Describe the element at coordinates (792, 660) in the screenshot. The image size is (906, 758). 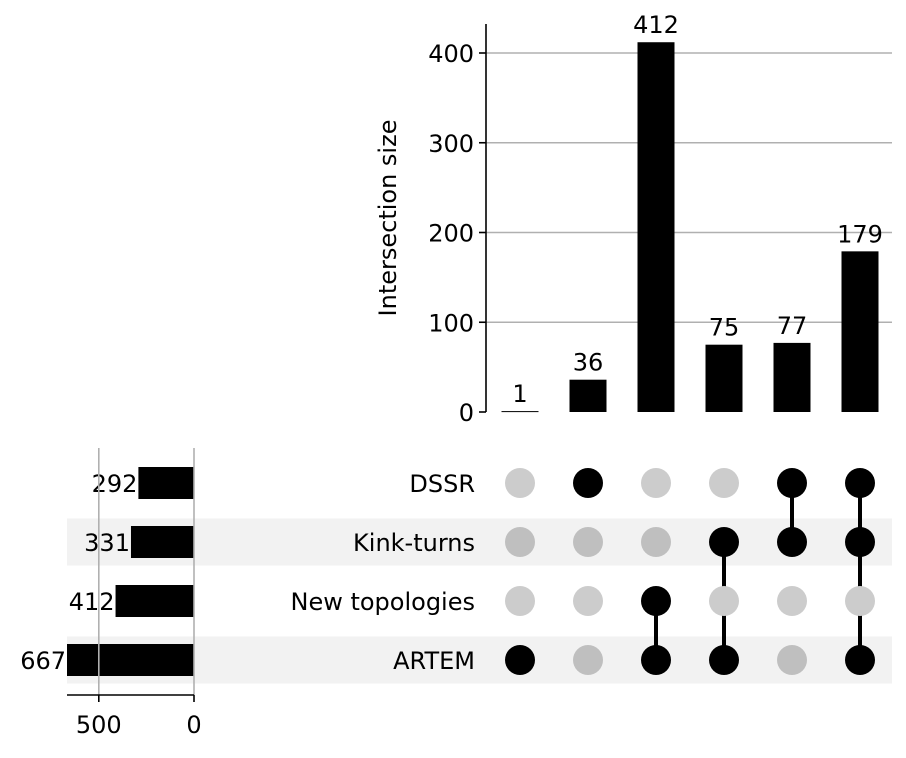
I see `matrix-dot-5-artem-inactive` at that location.